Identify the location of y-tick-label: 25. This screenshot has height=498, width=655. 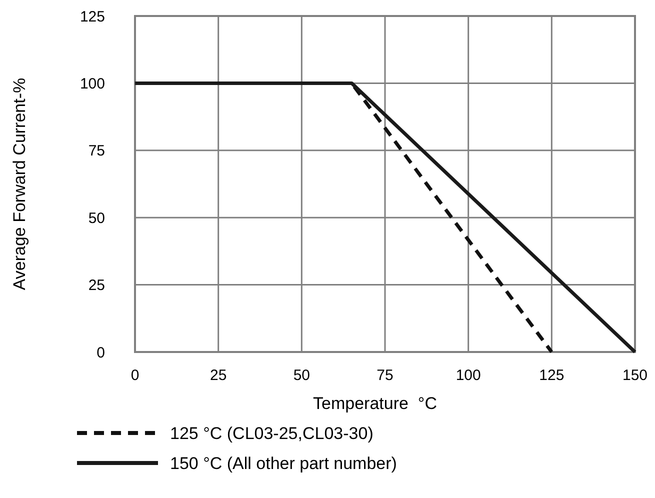
(96, 285).